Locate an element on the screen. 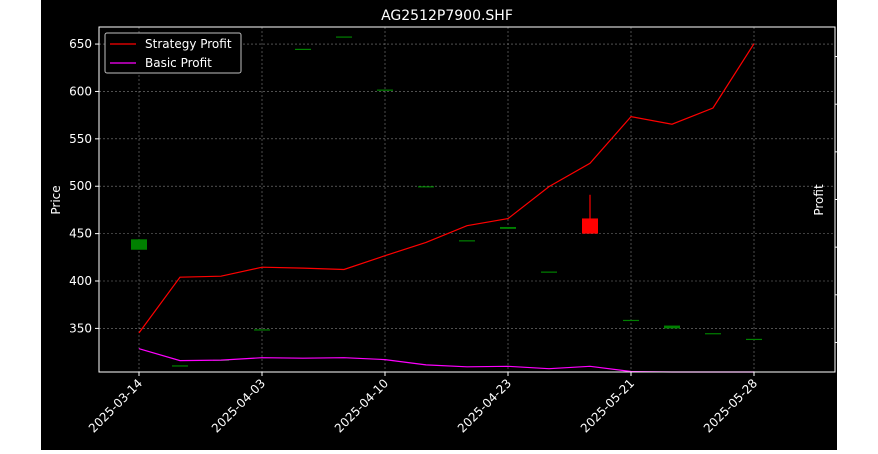 This screenshot has height=454, width=878. x-tick-label-0: 2025-03-14 is located at coordinates (115, 405).